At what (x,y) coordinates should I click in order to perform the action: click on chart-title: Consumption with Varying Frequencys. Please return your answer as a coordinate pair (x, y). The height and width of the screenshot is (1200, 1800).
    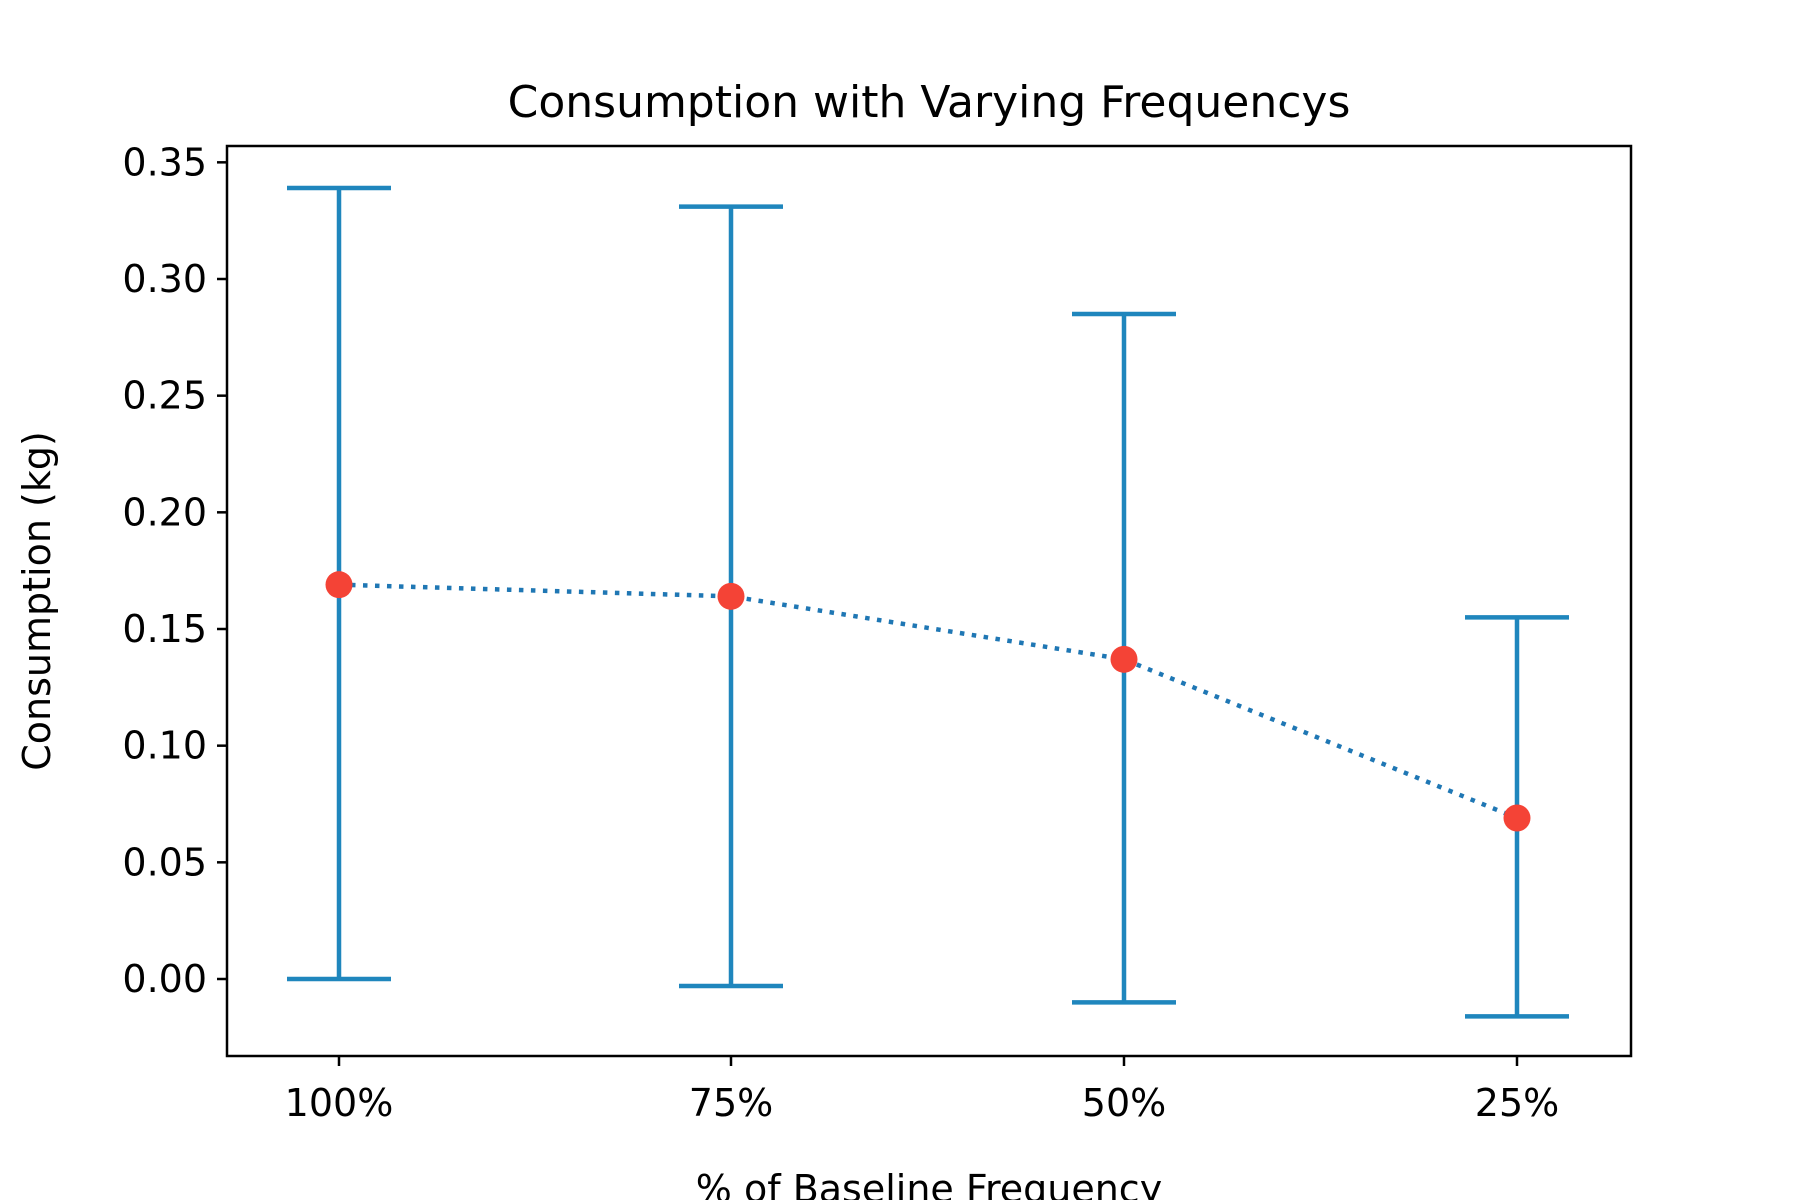
    Looking at the image, I should click on (929, 102).